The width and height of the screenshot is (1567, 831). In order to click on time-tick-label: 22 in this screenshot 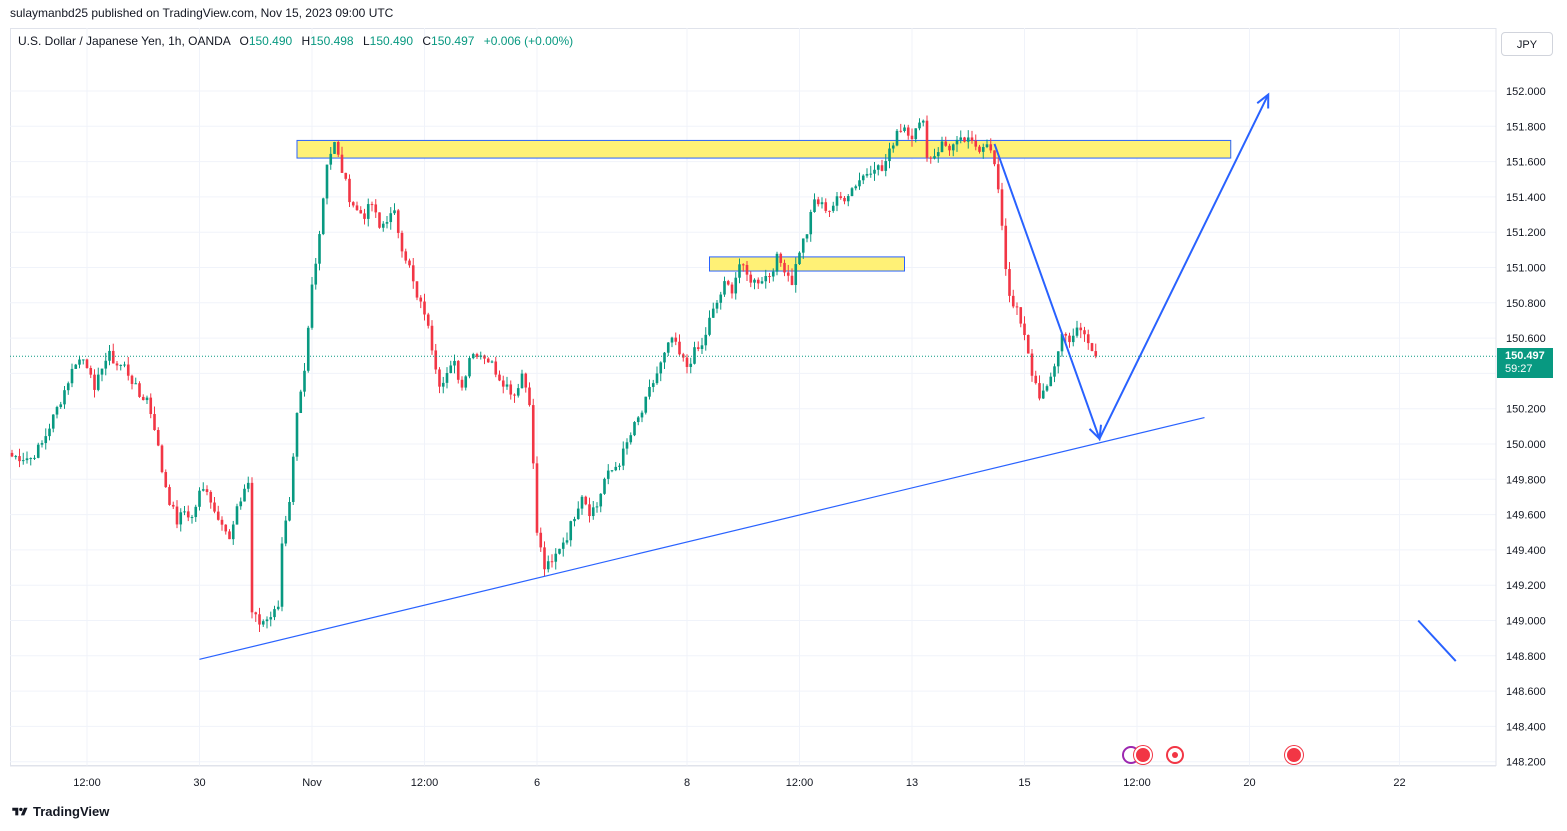, I will do `click(1399, 783)`.